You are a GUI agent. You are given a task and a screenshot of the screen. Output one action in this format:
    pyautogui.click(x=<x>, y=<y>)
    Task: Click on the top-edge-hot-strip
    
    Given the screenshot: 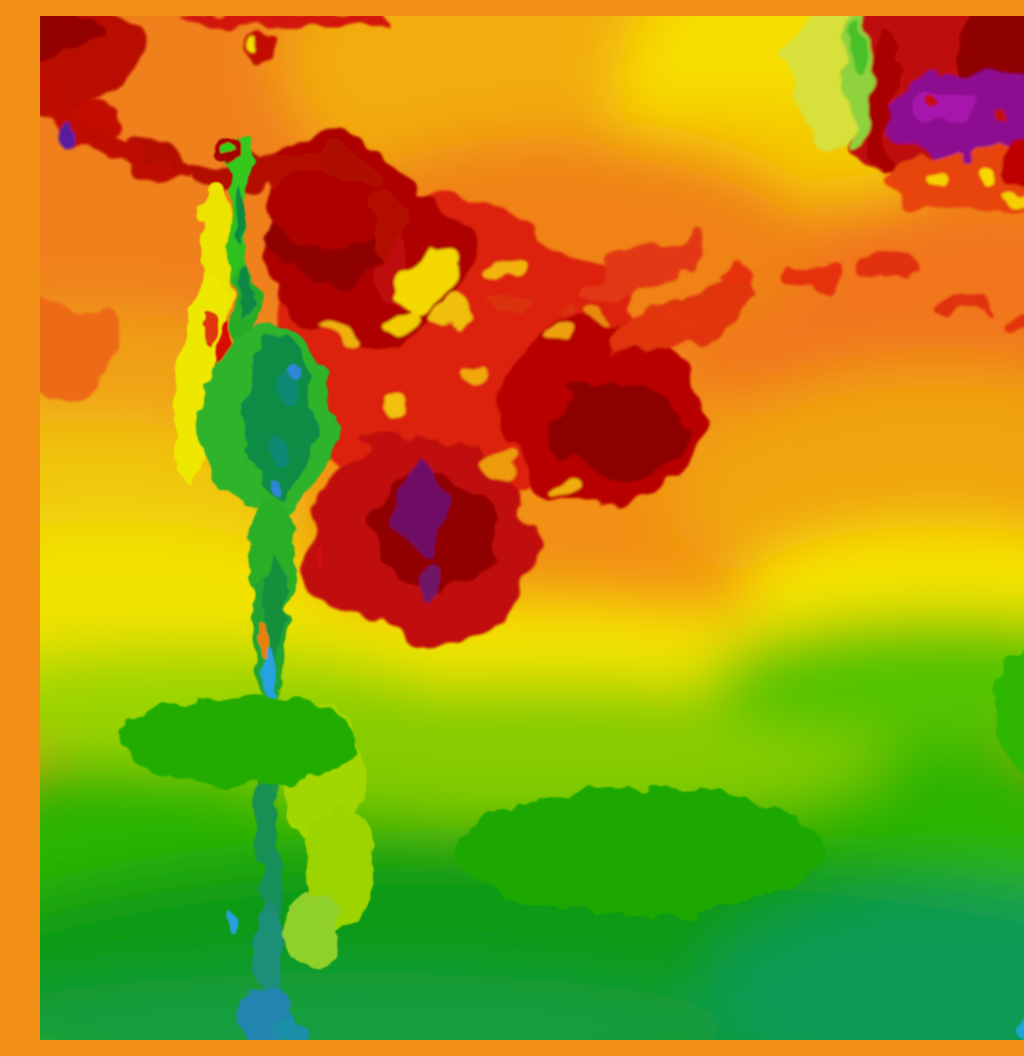 What is the action you would take?
    pyautogui.click(x=290, y=23)
    